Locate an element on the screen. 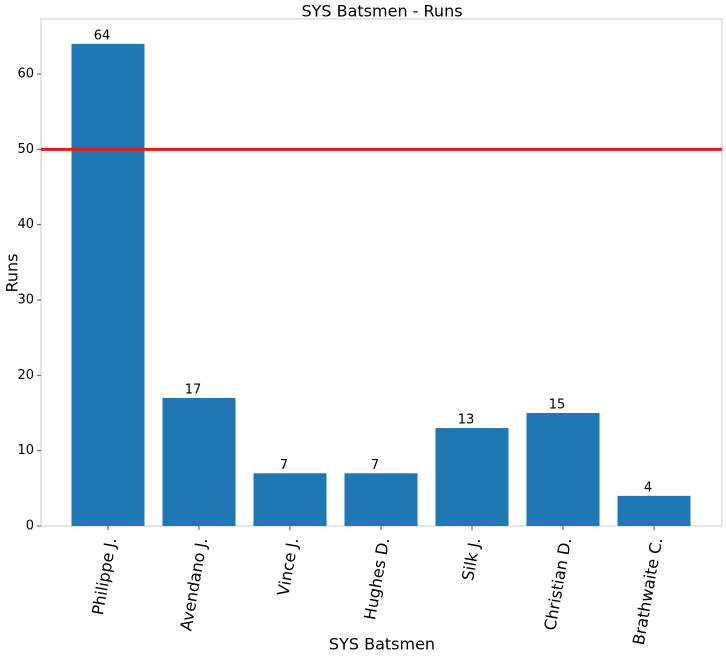 Image resolution: width=726 pixels, height=657 pixels. y-tick-label: 10 is located at coordinates (25, 450).